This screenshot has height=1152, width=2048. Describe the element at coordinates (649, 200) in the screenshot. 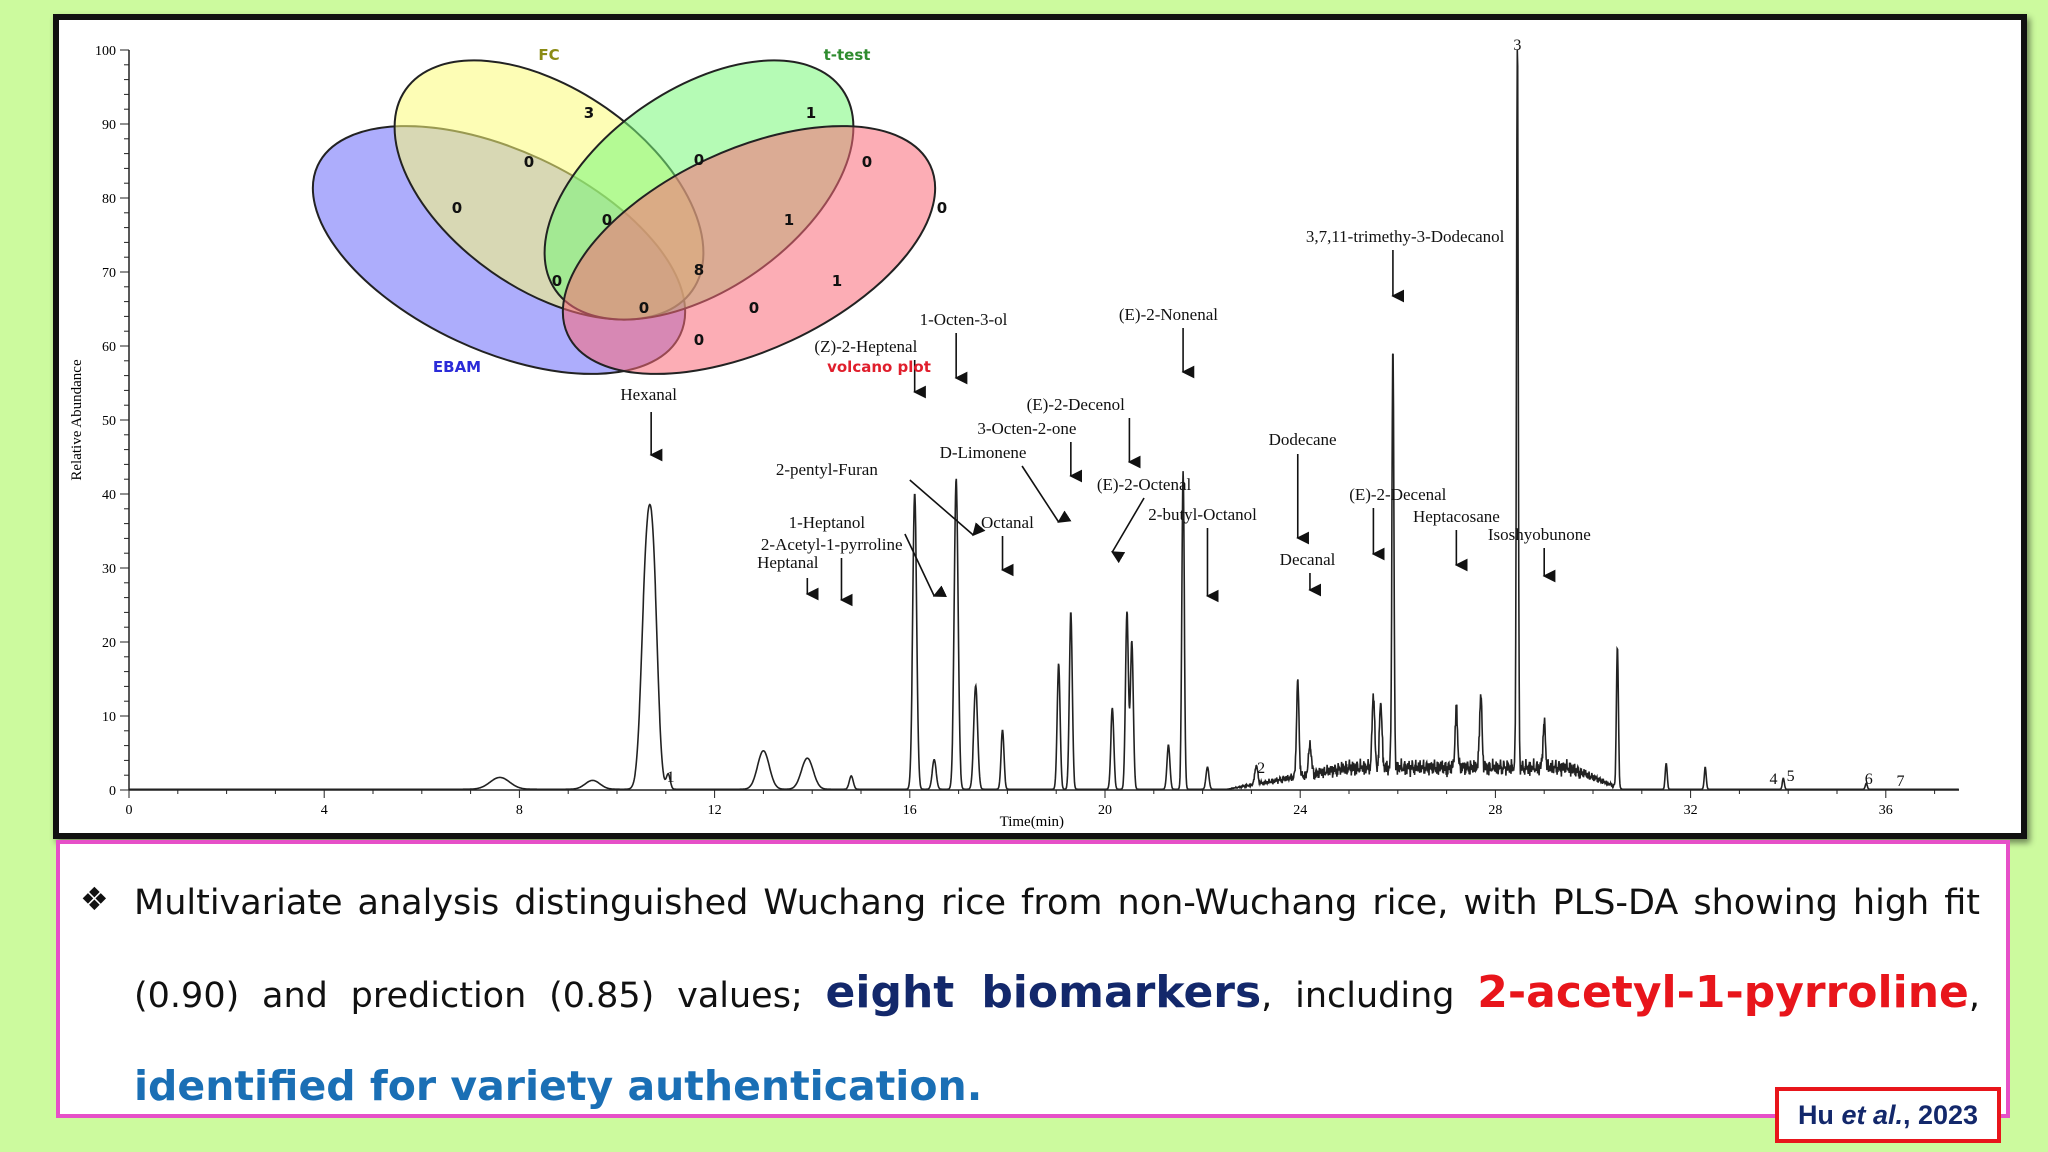

I see `venn-diagram: FC t-test EBAM volcano plot 3 1 0 0 0 0 0 0 1 8 0 1 0 0 0` at that location.